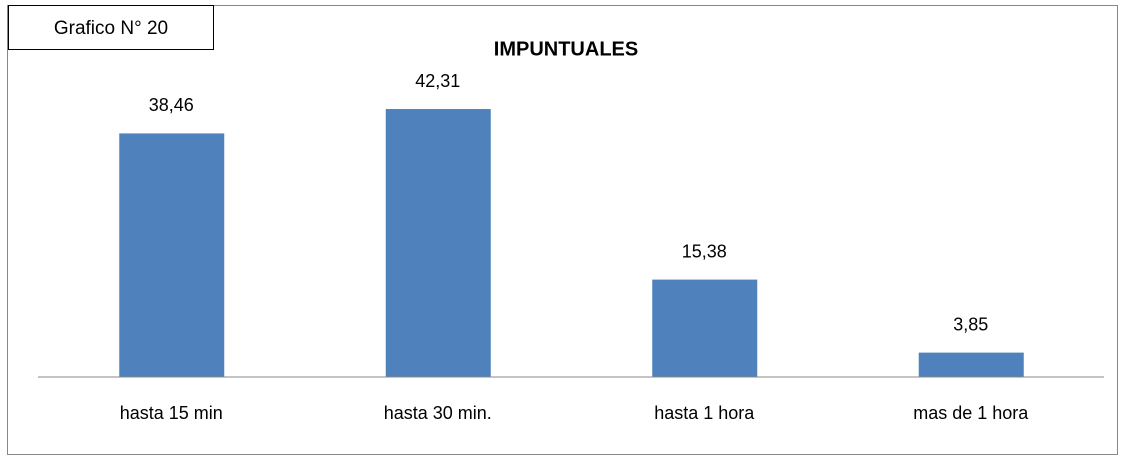 The width and height of the screenshot is (1125, 461). Describe the element at coordinates (704, 251) in the screenshot. I see `data-label: 15,38` at that location.